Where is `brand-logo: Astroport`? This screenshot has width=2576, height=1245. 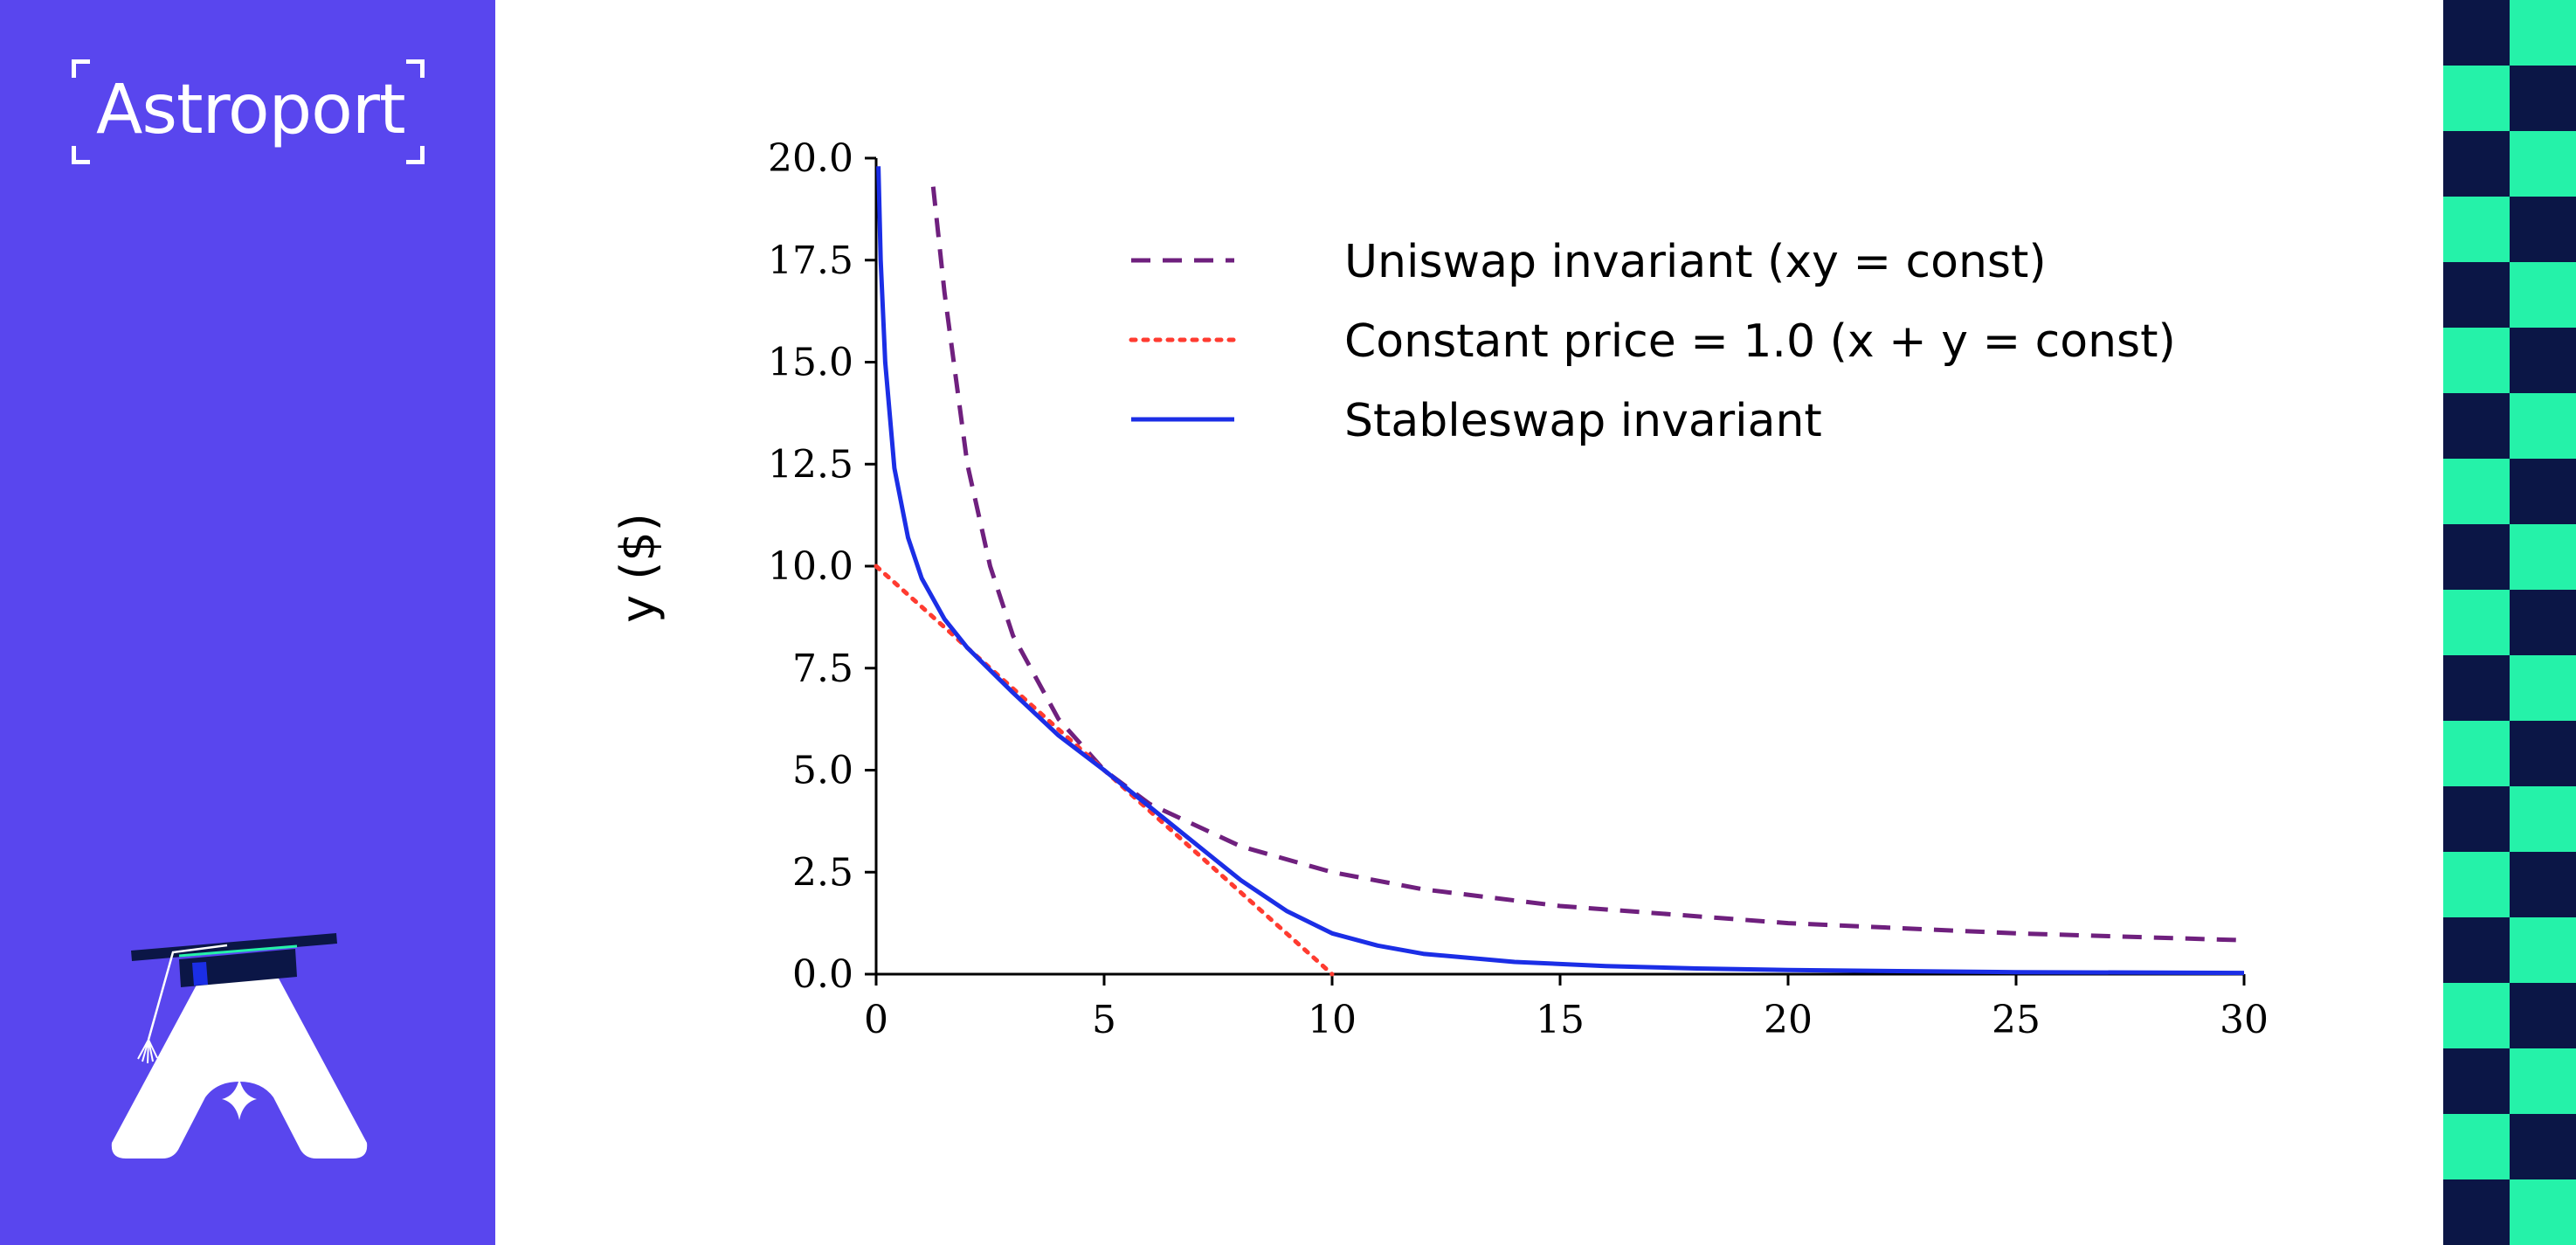 brand-logo: Astroport is located at coordinates (248, 111).